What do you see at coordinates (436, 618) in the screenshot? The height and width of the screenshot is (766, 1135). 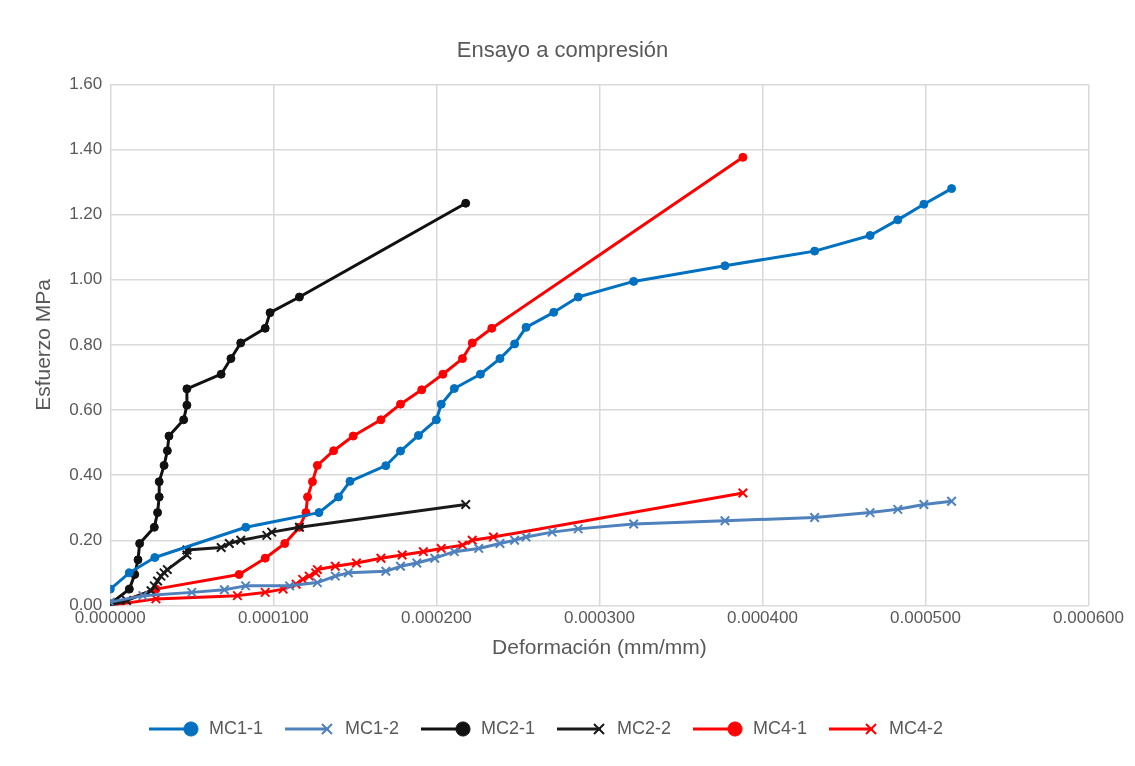 I see `x-tick-label: 0.000200` at bounding box center [436, 618].